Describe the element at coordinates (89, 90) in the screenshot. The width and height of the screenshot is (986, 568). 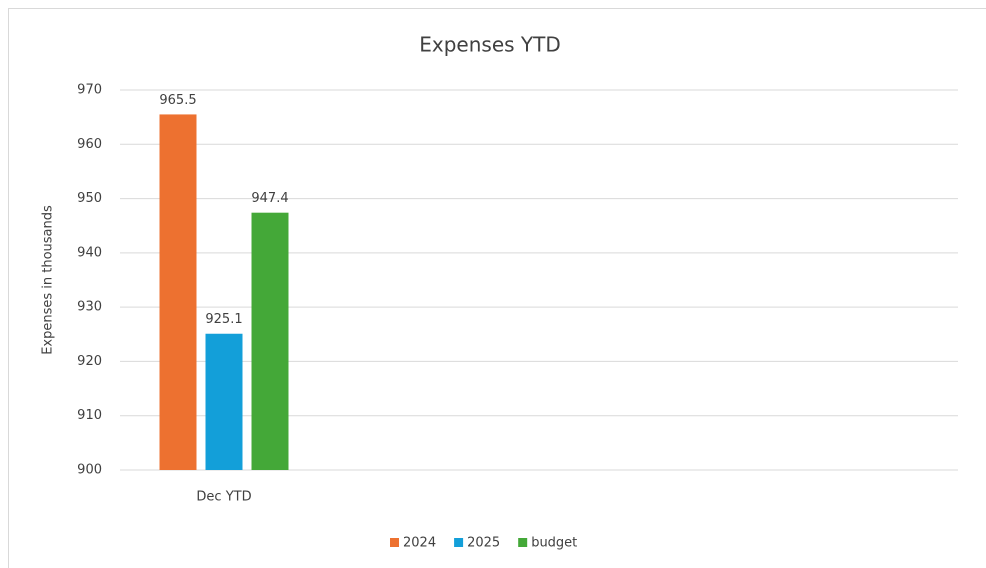
I see `y-tick-label: 970` at that location.